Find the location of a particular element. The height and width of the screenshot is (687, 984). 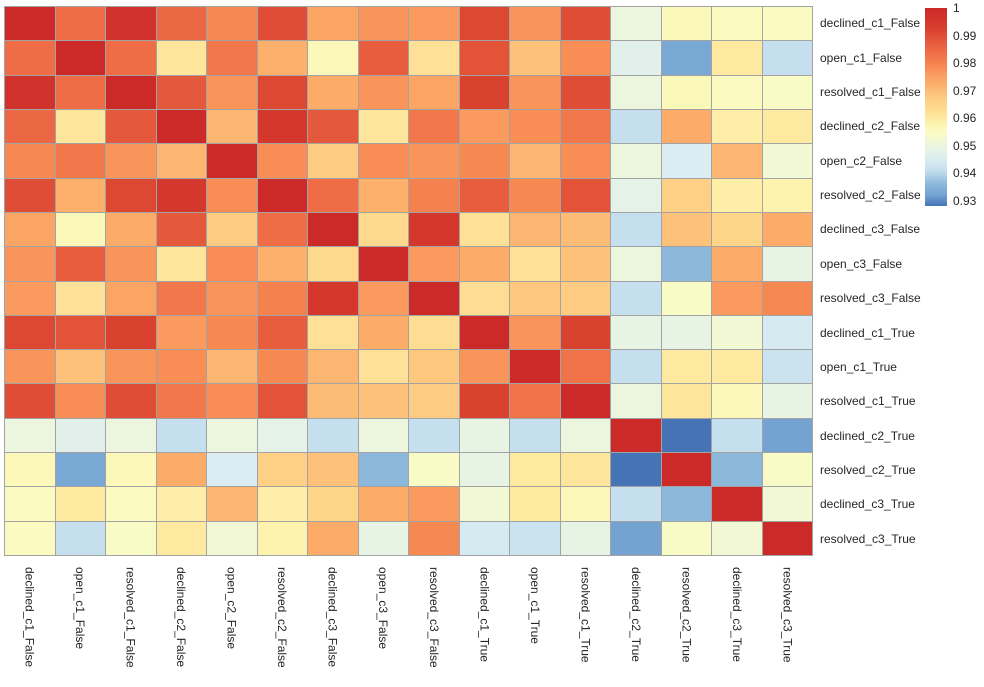

column-label-text: open_c1_False is located at coordinates (79, 608).